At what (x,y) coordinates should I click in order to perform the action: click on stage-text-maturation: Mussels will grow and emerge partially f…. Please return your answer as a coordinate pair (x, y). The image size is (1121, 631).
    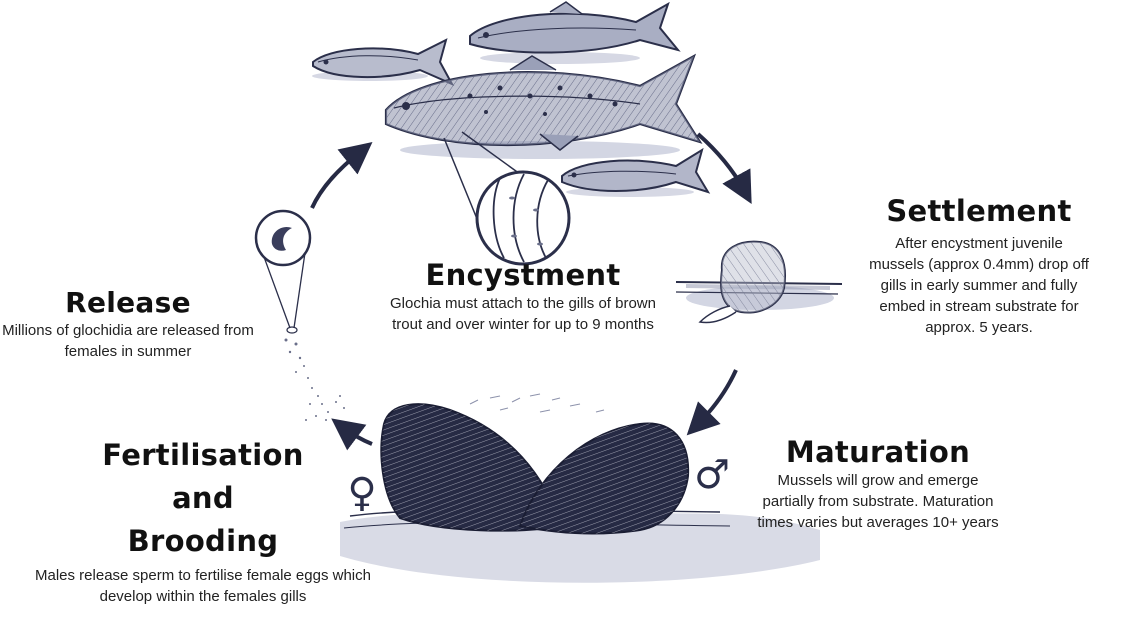
    Looking at the image, I should click on (878, 501).